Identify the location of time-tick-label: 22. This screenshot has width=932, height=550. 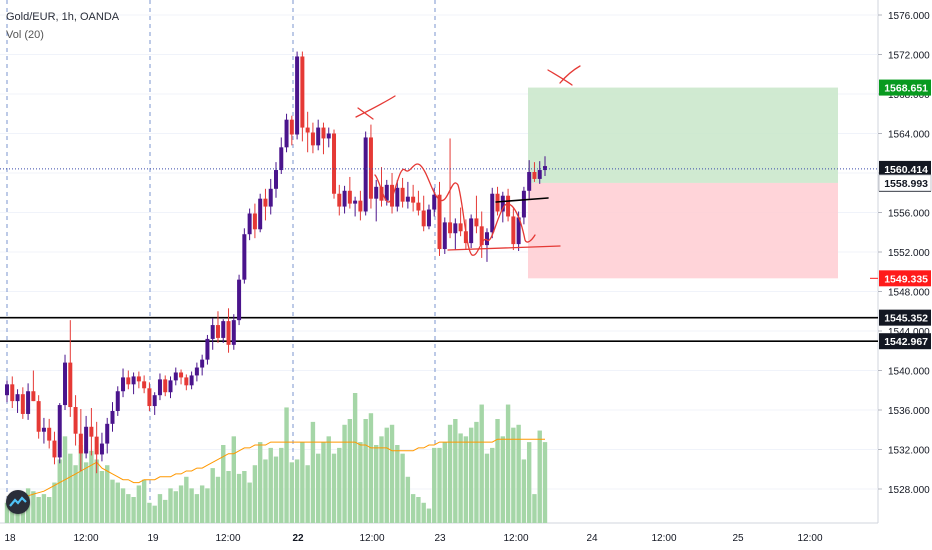
(298, 538).